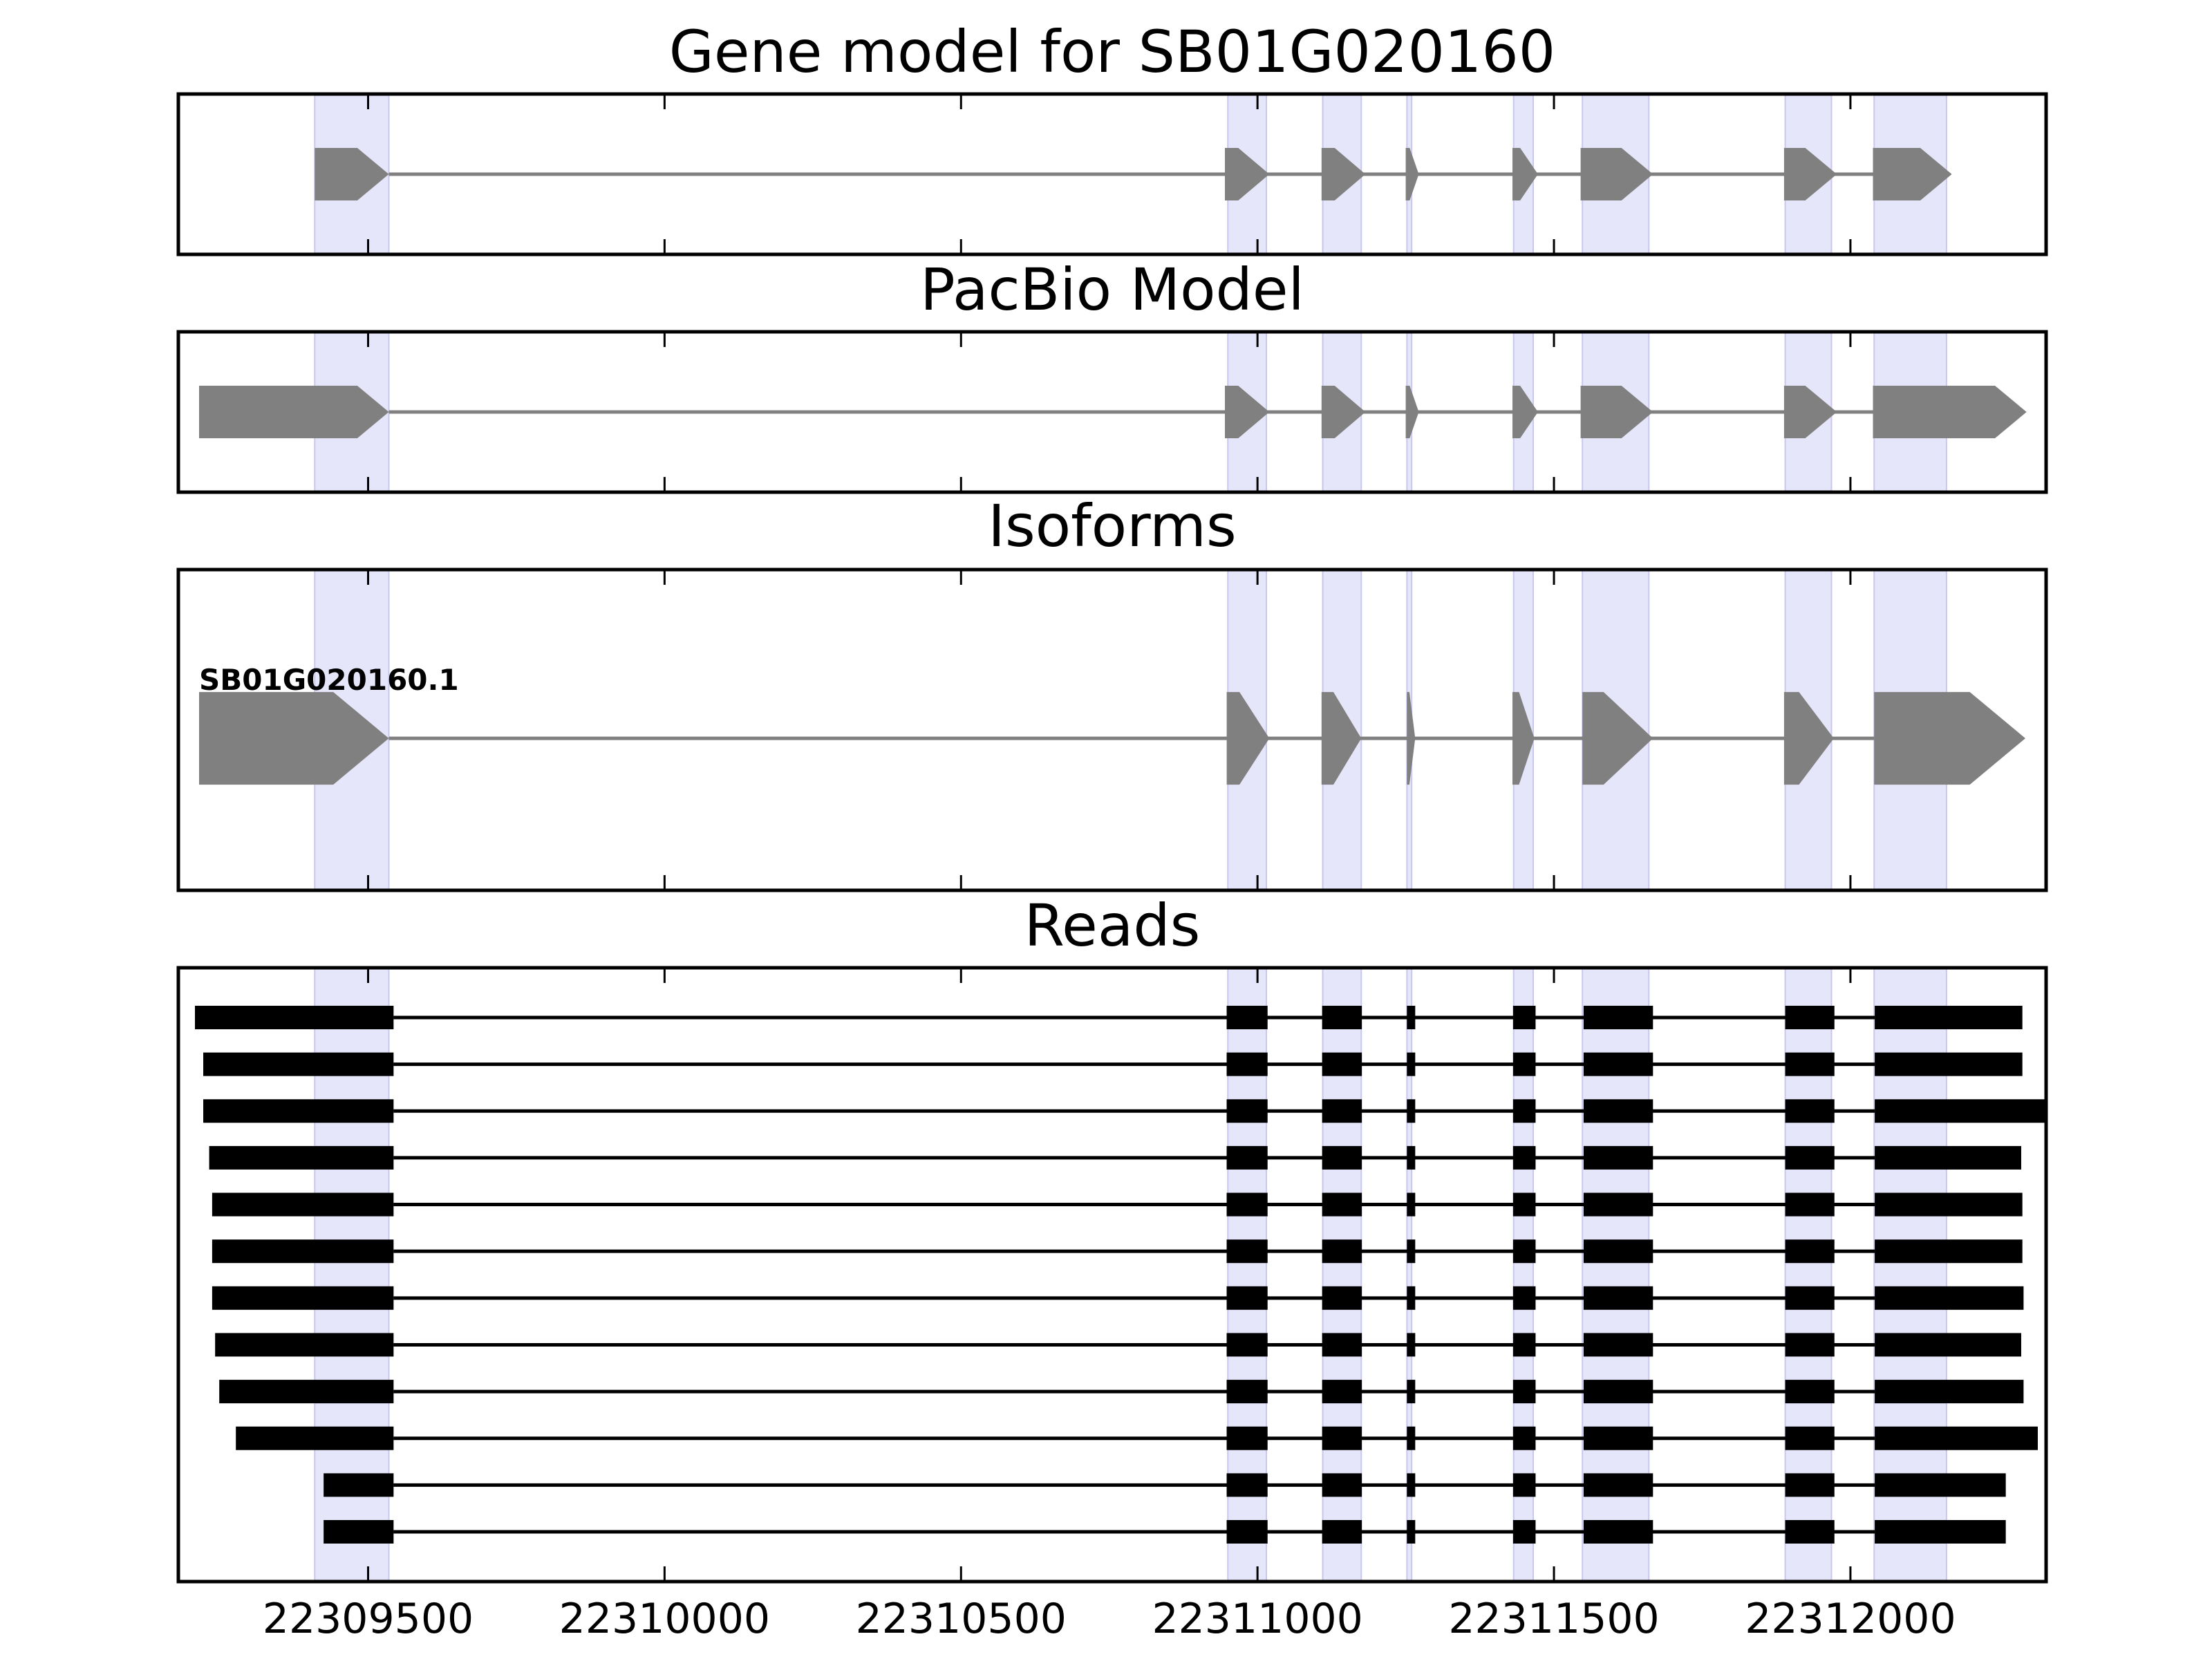 The height and width of the screenshot is (1659, 2212). Describe the element at coordinates (1850, 1619) in the screenshot. I see `x-tick-label: 22312000` at that location.